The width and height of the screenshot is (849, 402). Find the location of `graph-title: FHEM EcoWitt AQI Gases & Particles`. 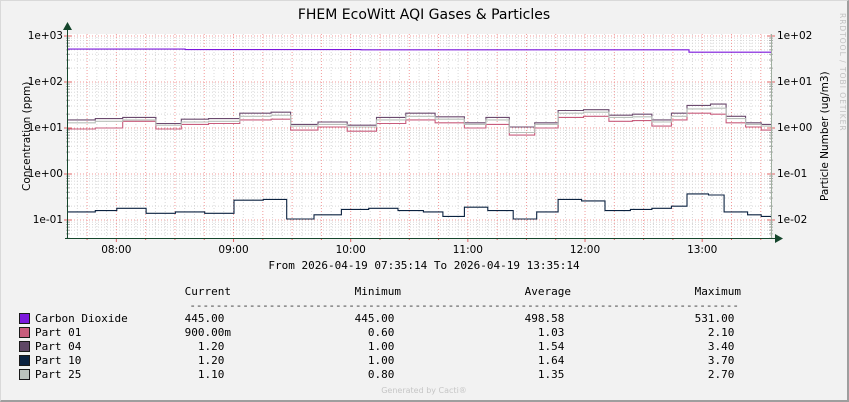

graph-title: FHEM EcoWitt AQI Gases & Particles is located at coordinates (424, 15).